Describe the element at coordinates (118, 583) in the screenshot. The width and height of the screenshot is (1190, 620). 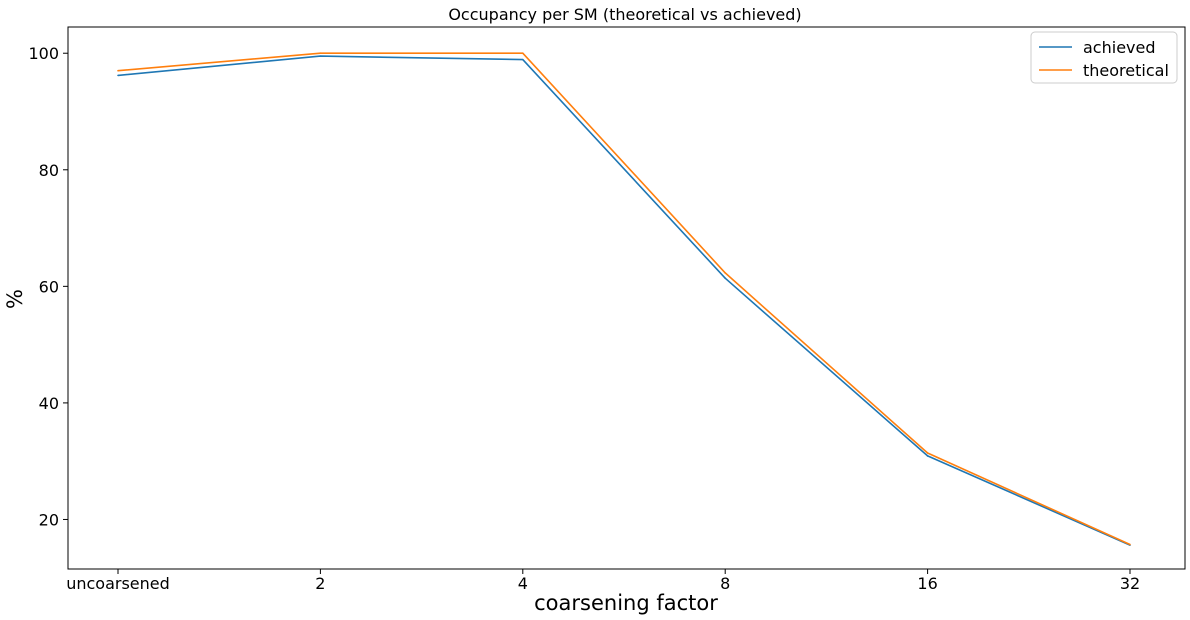
I see `x-tick-label: uncoarsened` at that location.